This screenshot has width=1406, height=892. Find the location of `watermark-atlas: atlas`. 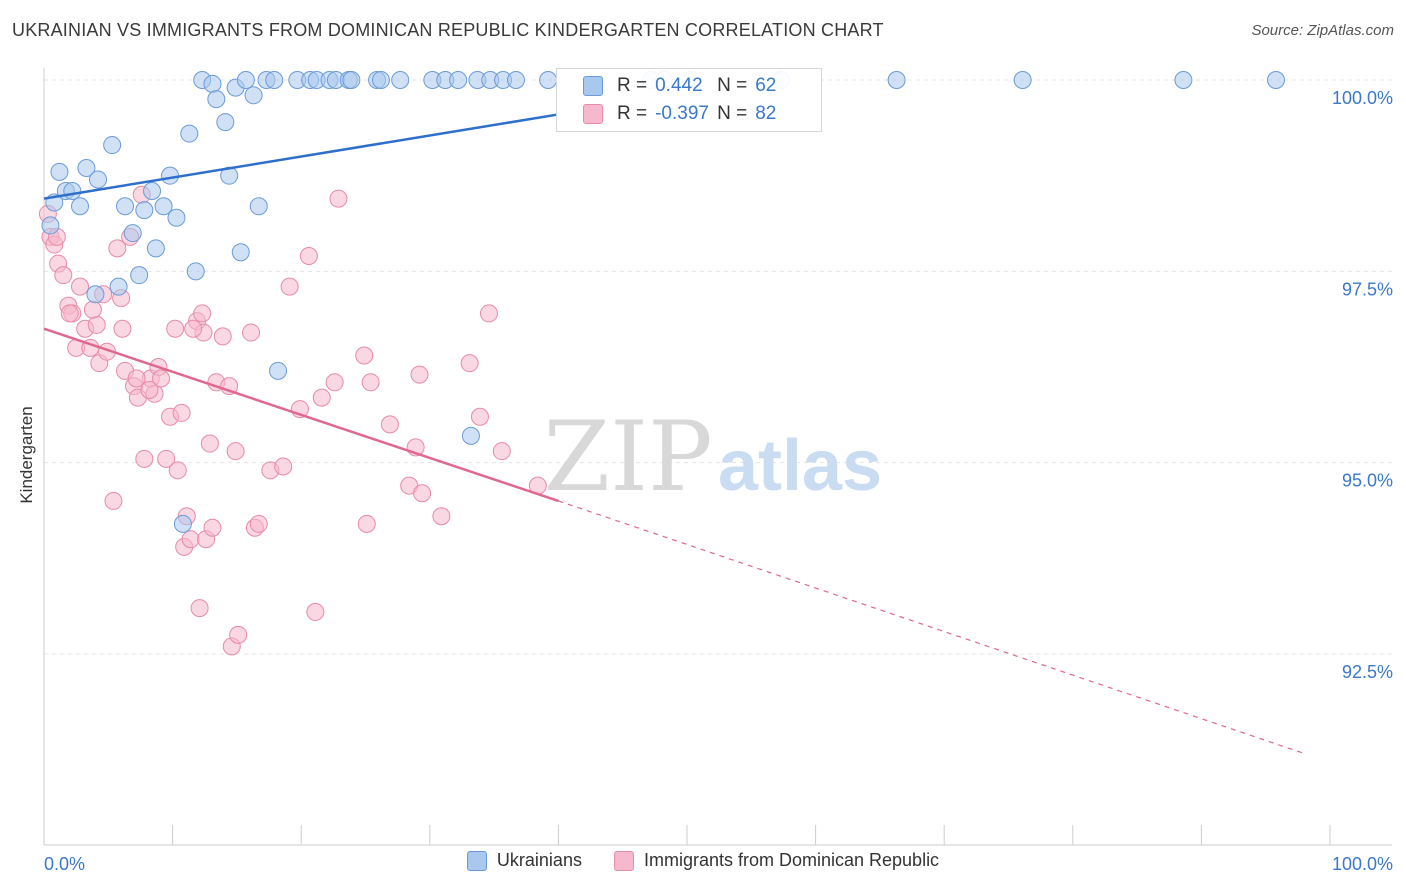

watermark-atlas: atlas is located at coordinates (800, 466).